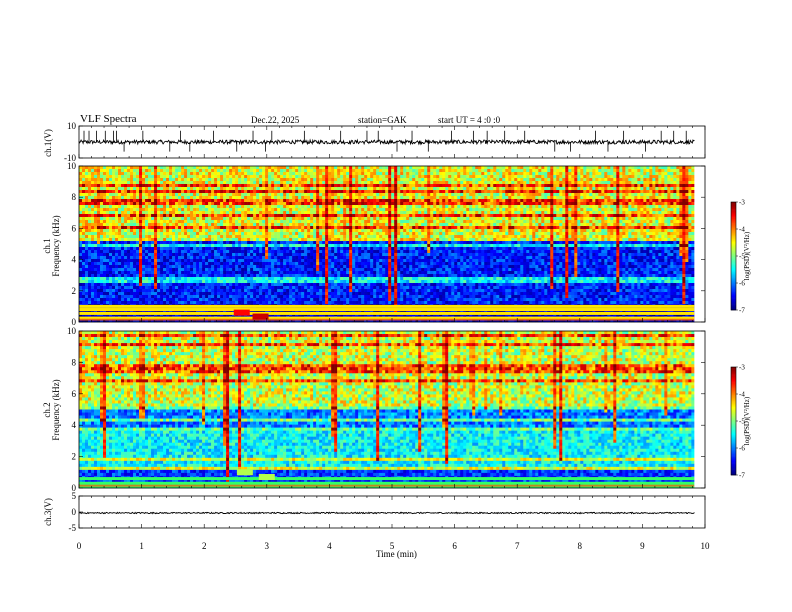 The image size is (792, 612). Describe the element at coordinates (580, 546) in the screenshot. I see `time-tick-label: 8` at that location.